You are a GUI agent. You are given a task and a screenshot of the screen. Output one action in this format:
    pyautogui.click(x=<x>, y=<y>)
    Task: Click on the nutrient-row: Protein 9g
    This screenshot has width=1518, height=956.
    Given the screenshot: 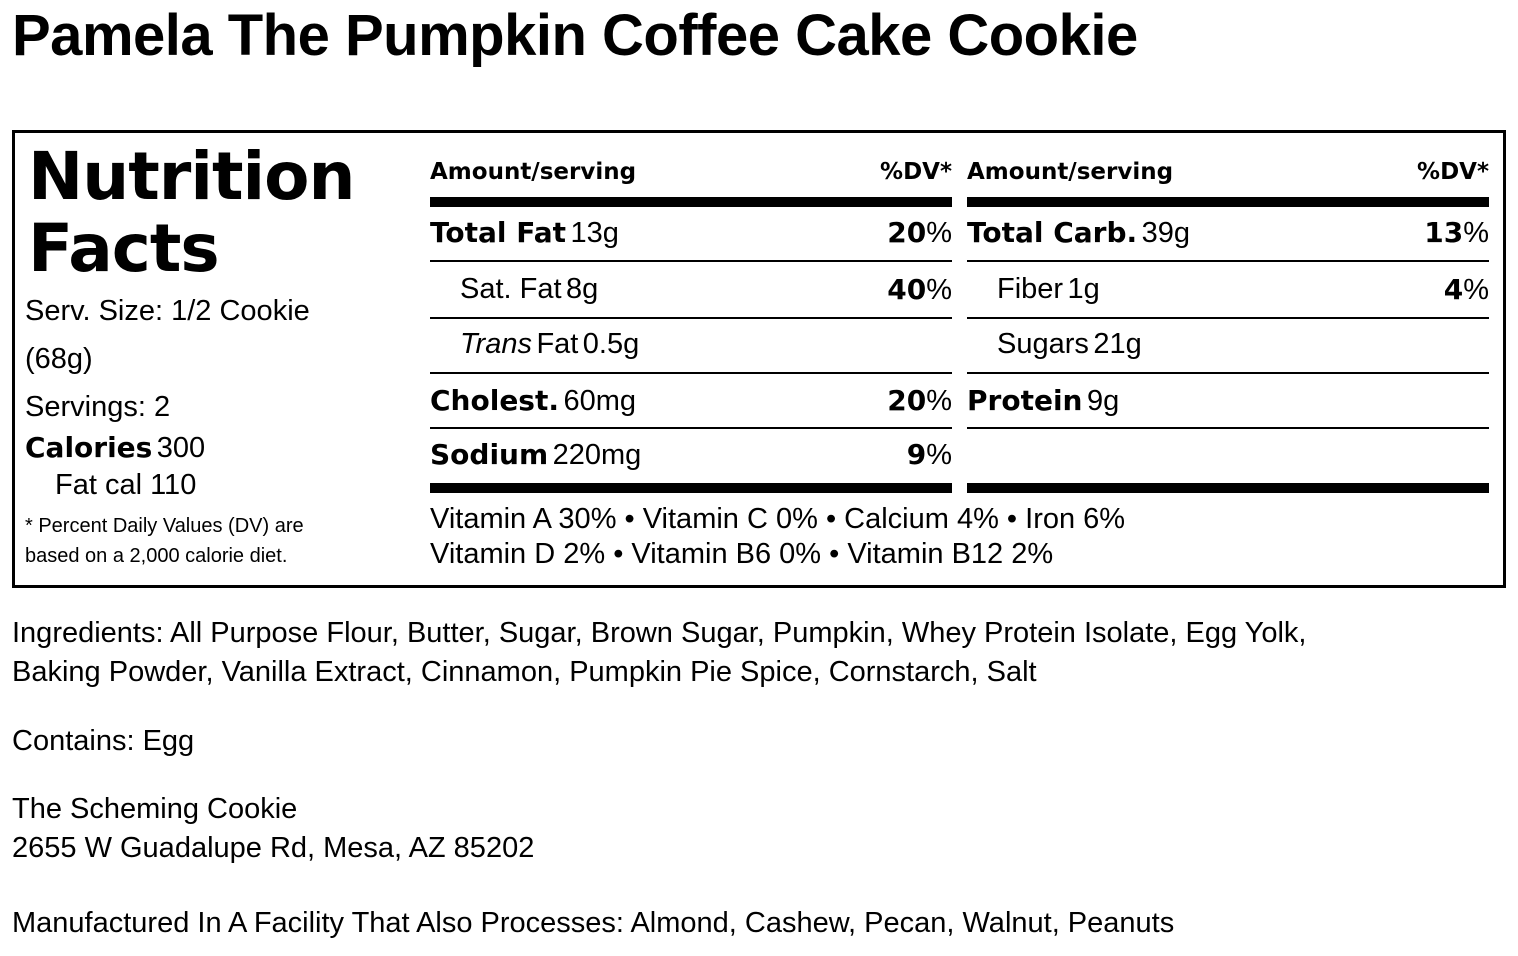 What is the action you would take?
    pyautogui.click(x=1228, y=410)
    